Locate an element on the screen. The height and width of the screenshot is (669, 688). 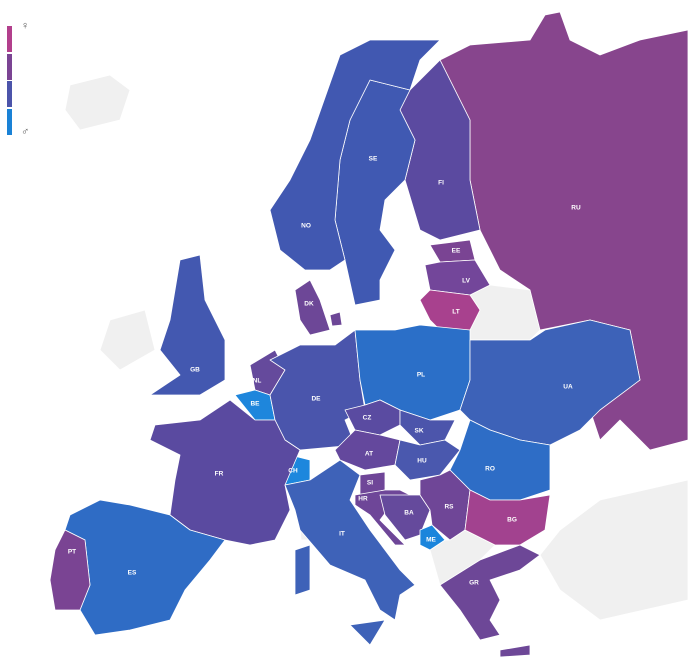
country-it is located at coordinates (350, 552).